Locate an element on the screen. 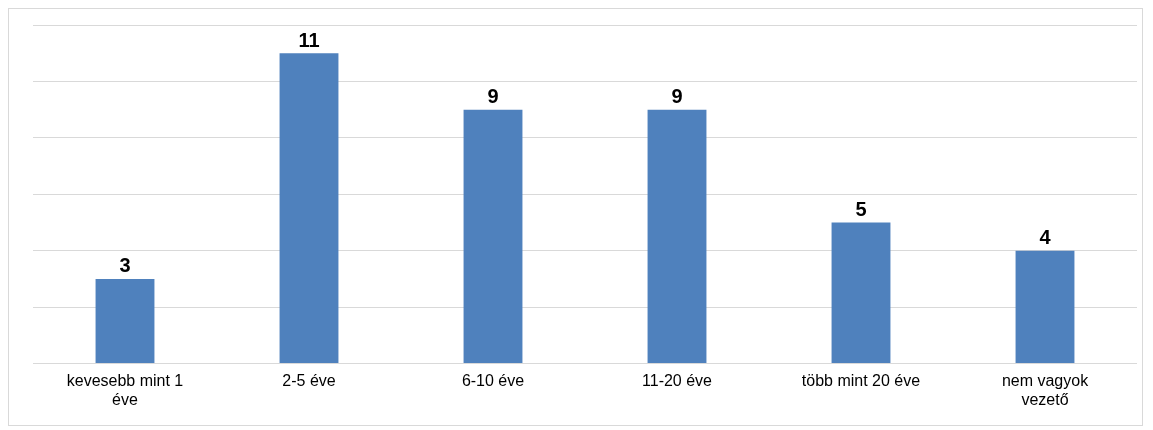 The width and height of the screenshot is (1153, 430). x-tick-label: nem vagyok vezető is located at coordinates (1045, 389).